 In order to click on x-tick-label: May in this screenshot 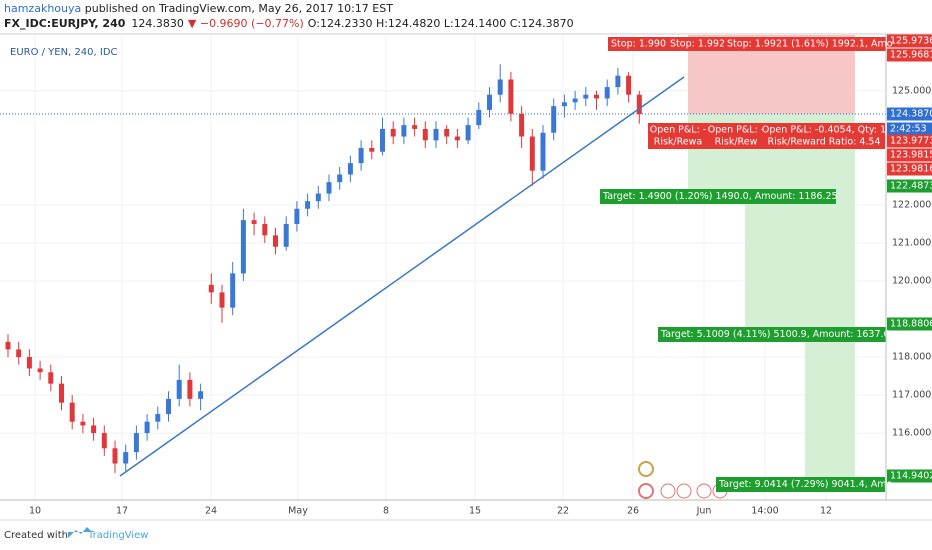, I will do `click(298, 511)`.